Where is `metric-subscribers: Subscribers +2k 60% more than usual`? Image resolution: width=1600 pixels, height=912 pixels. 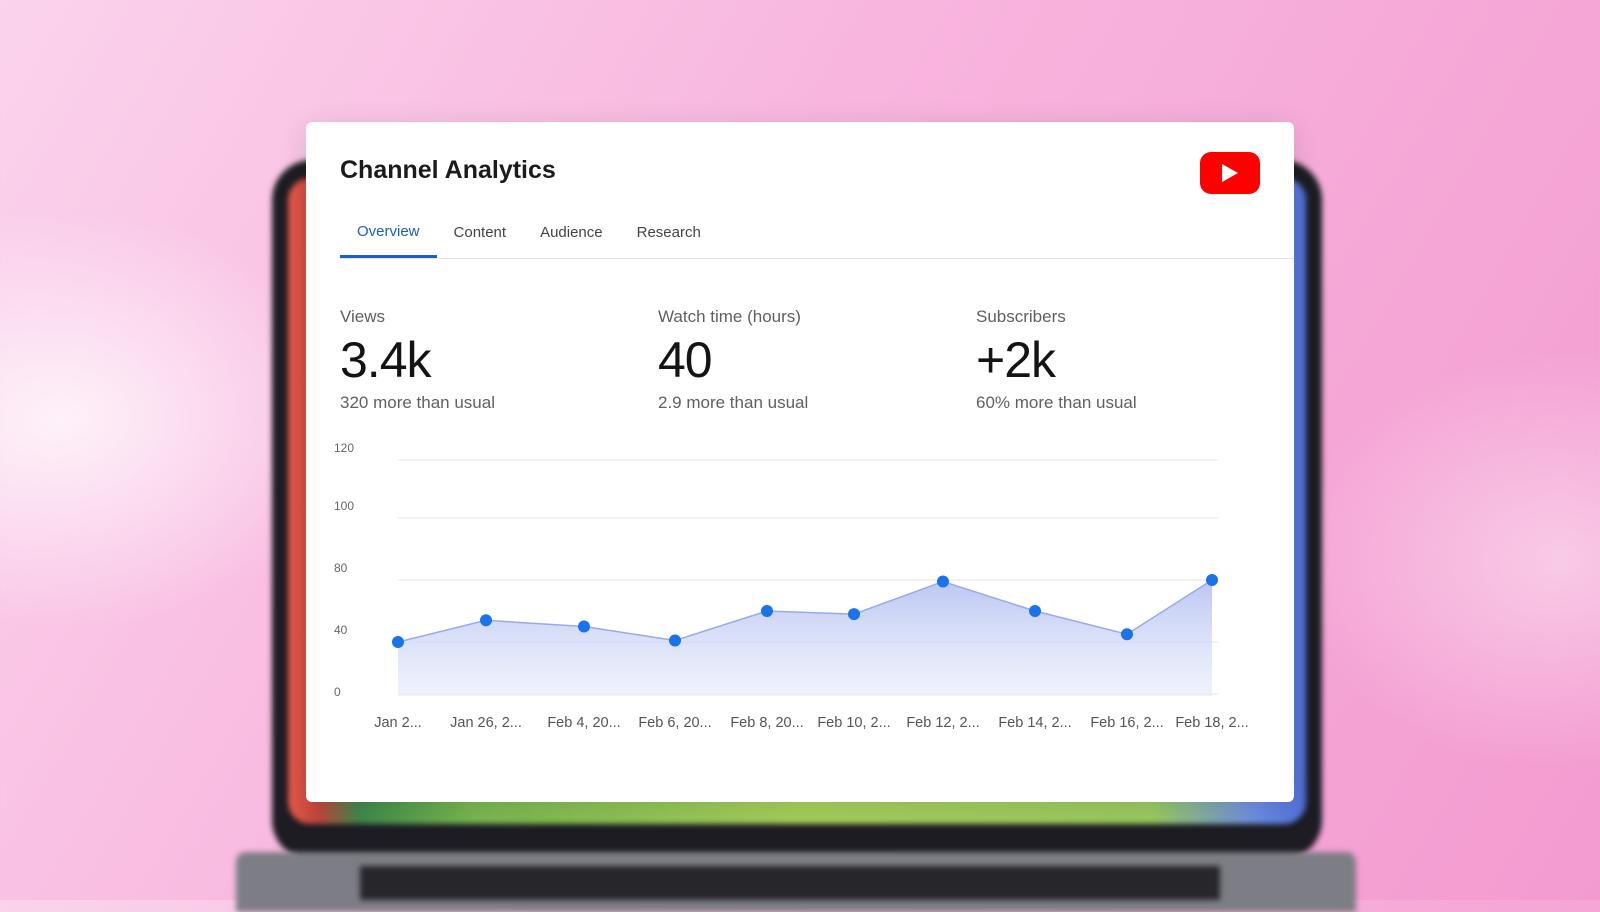 metric-subscribers: Subscribers +2k 60% more than usual is located at coordinates (1126, 360).